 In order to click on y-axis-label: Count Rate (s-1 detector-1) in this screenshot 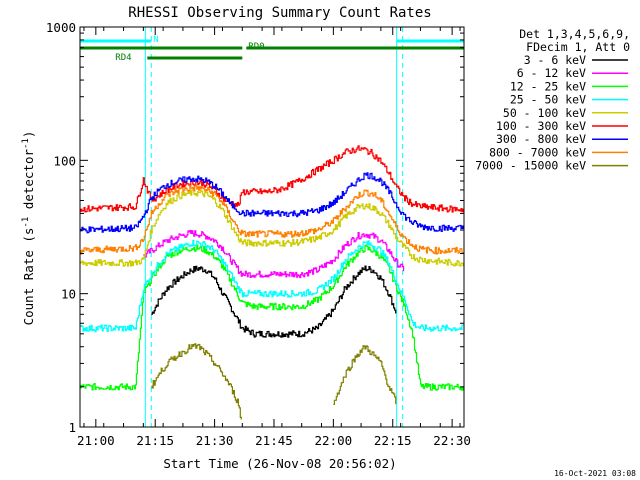, I will do `click(28, 228)`.